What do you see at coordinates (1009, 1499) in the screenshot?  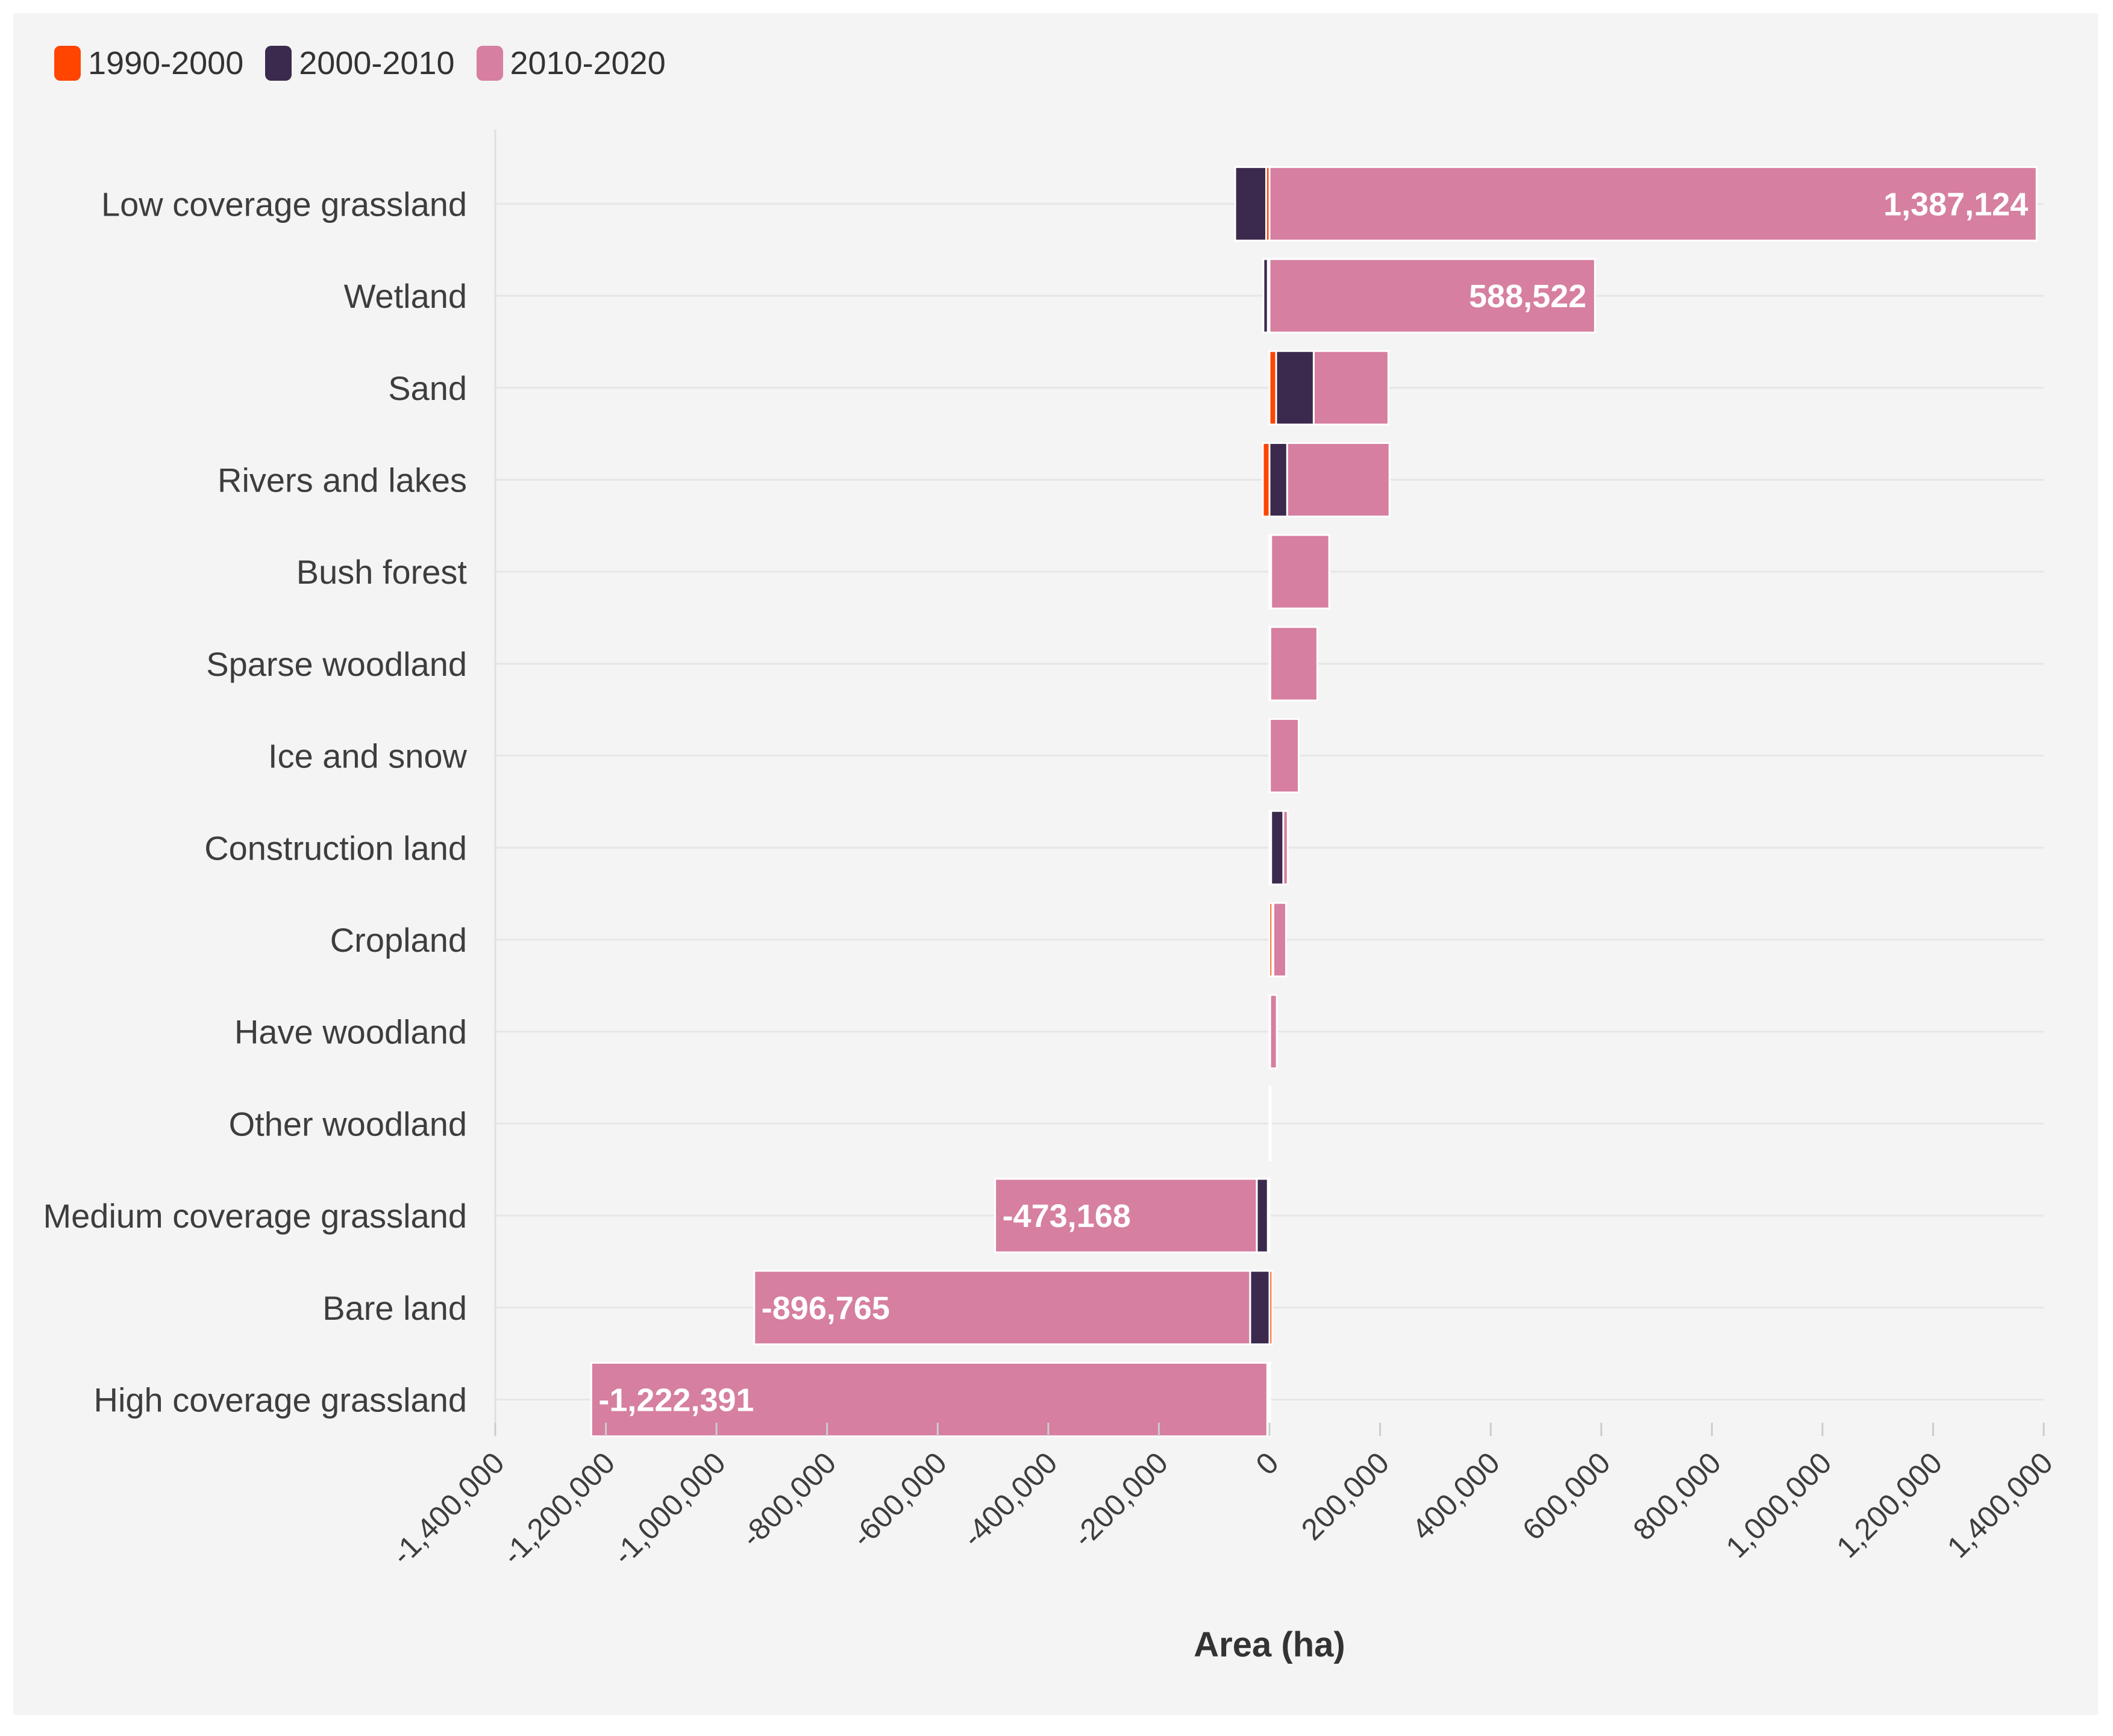 I see `x-tick-label: -400,000` at bounding box center [1009, 1499].